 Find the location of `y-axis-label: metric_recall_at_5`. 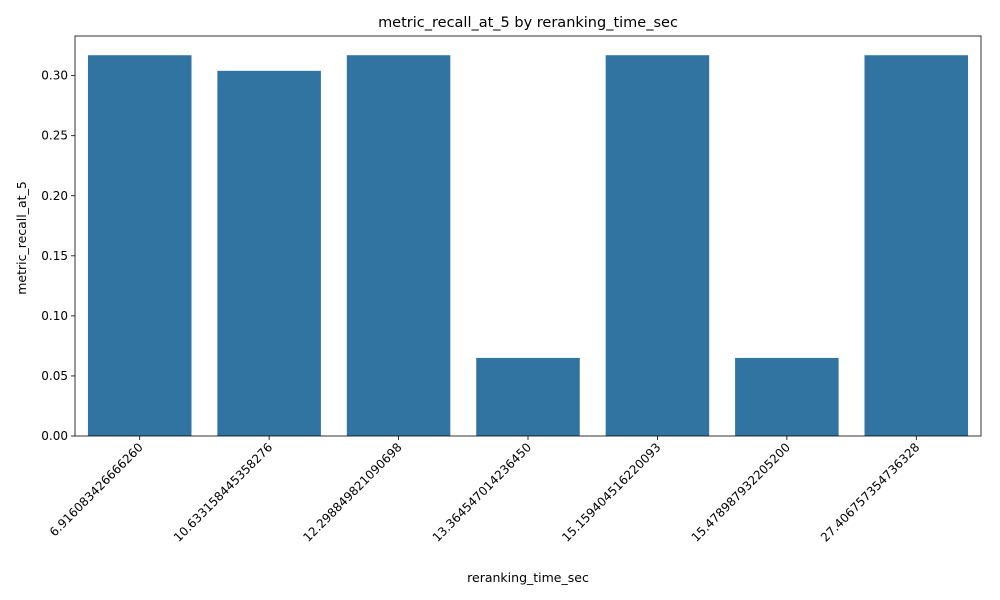

y-axis-label: metric_recall_at_5 is located at coordinates (21, 238).